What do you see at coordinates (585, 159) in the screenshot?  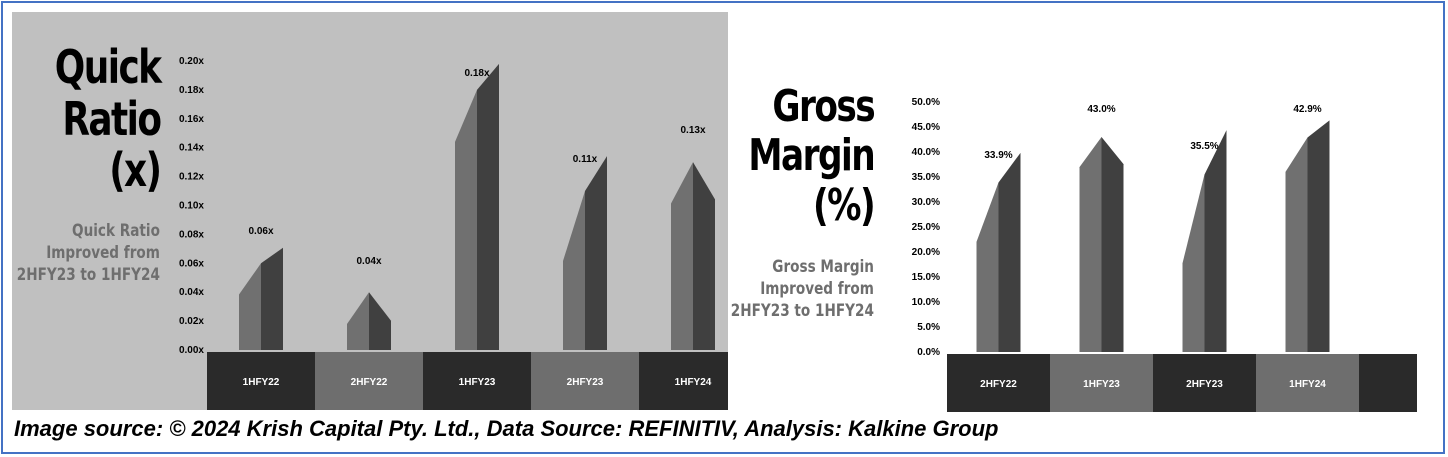 I see `data-label: 0.11x` at bounding box center [585, 159].